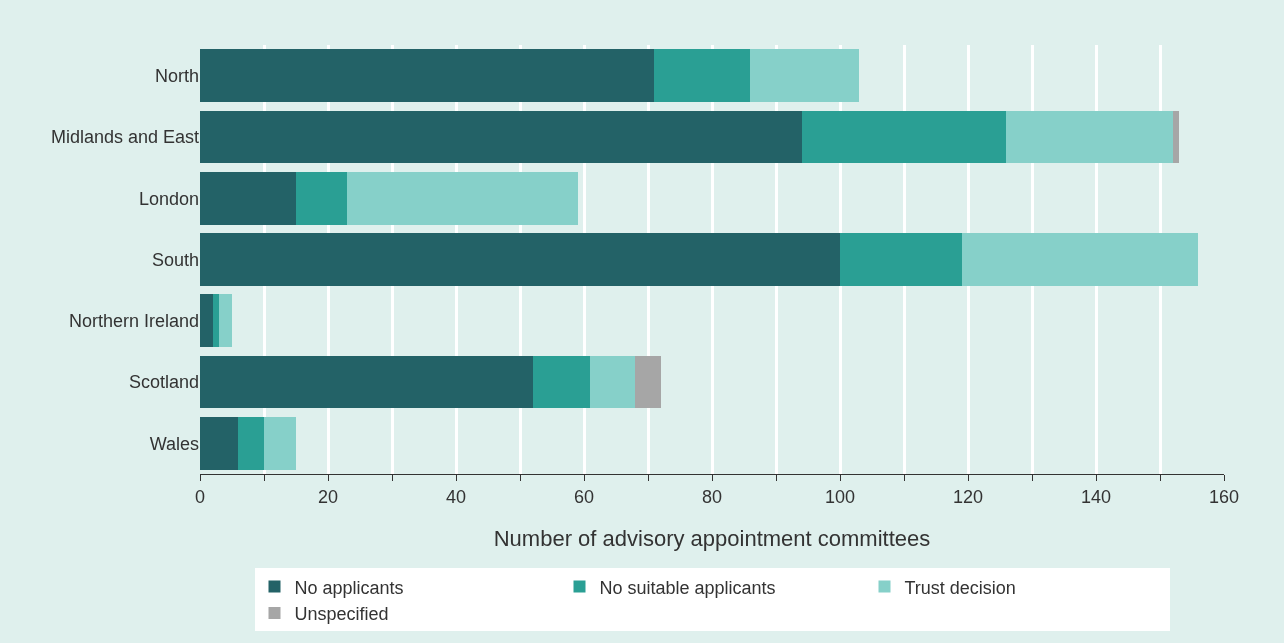 Image resolution: width=1284 pixels, height=643 pixels. Describe the element at coordinates (1224, 496) in the screenshot. I see `x-tick-label: 160` at that location.